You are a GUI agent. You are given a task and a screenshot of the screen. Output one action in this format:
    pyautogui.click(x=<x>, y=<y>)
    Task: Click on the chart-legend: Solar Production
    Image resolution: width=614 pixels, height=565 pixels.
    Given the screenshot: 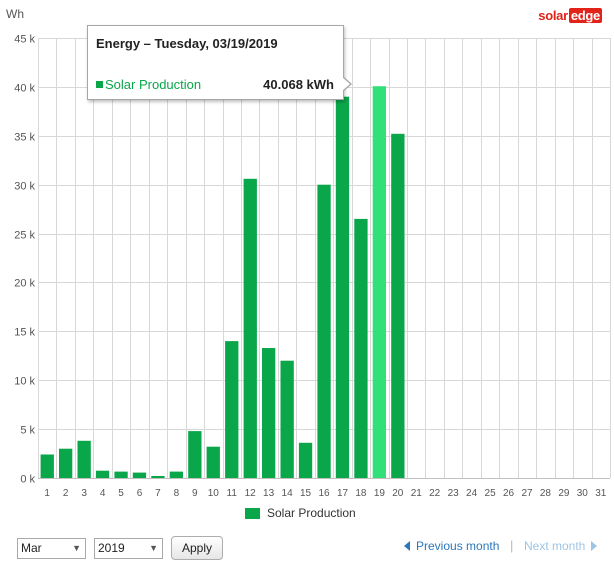 What is the action you would take?
    pyautogui.click(x=300, y=513)
    